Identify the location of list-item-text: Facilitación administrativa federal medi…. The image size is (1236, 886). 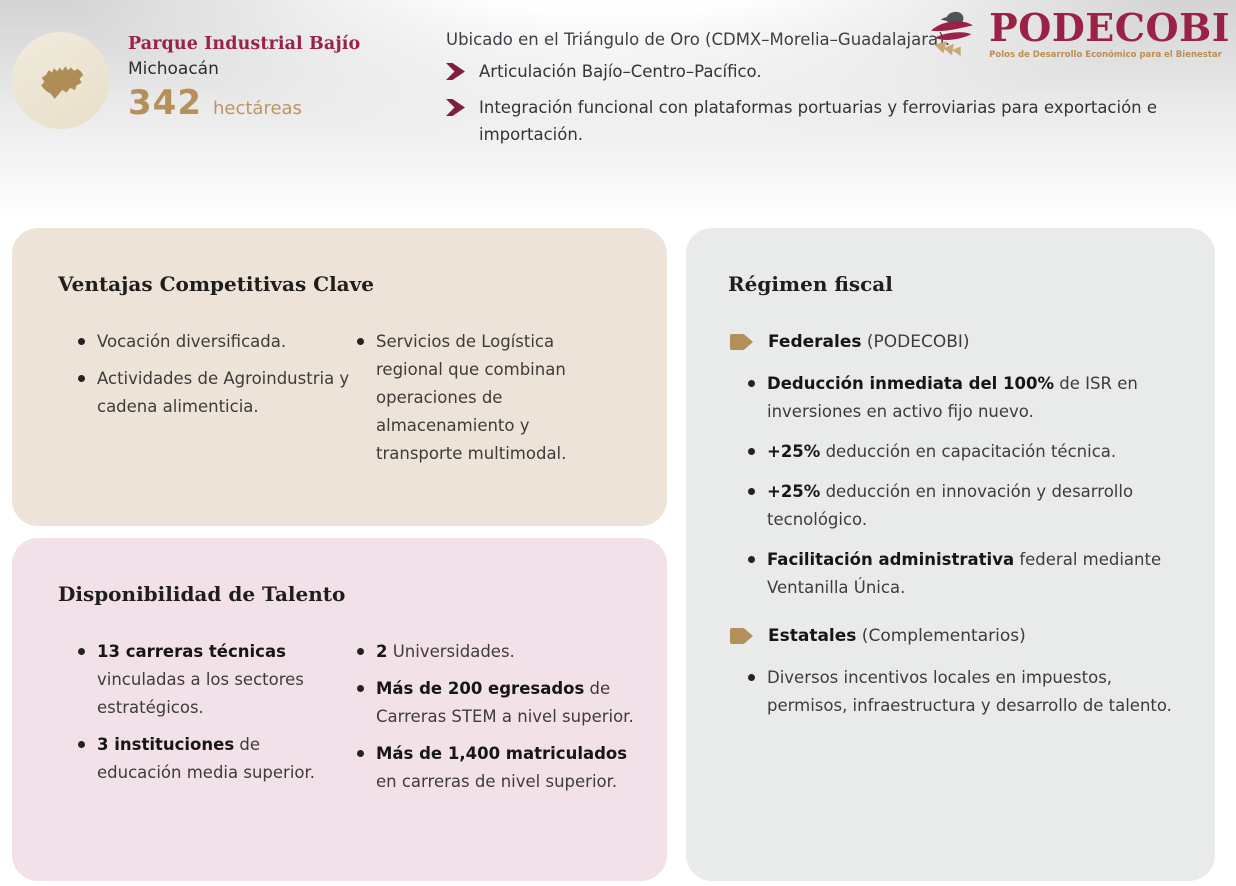
(964, 573).